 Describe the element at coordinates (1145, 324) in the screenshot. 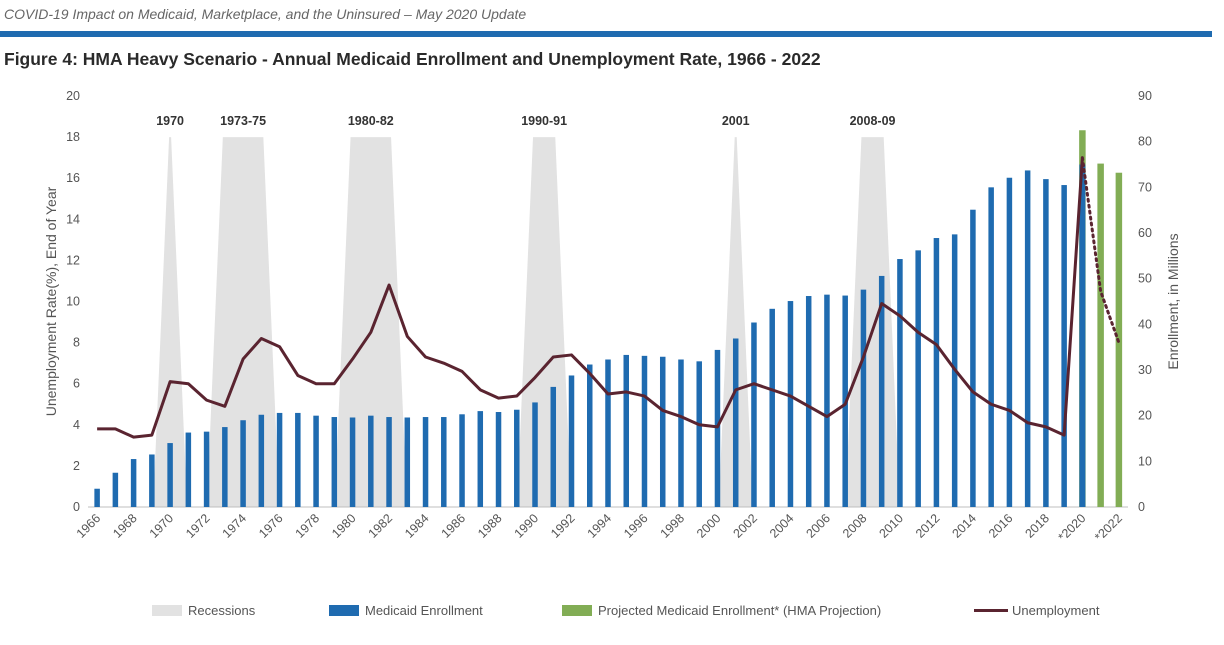

I see `y-right-tick-label: 40` at that location.